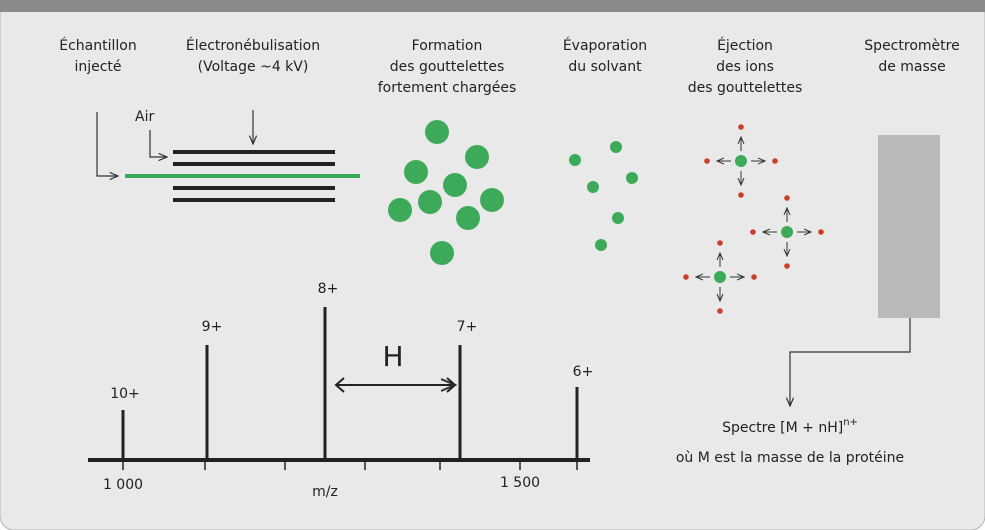 This screenshot has width=985, height=530. I want to click on step-label: Électronébulisation, so click(253, 45).